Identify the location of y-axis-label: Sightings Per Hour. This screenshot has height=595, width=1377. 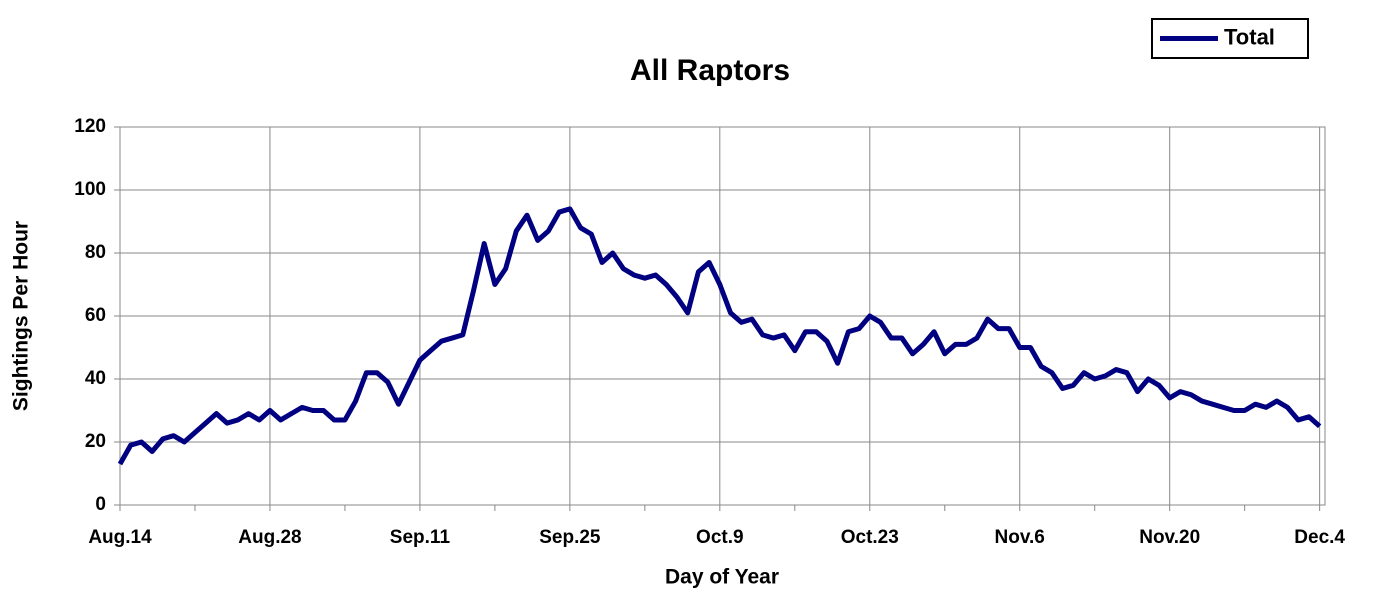
(21, 316).